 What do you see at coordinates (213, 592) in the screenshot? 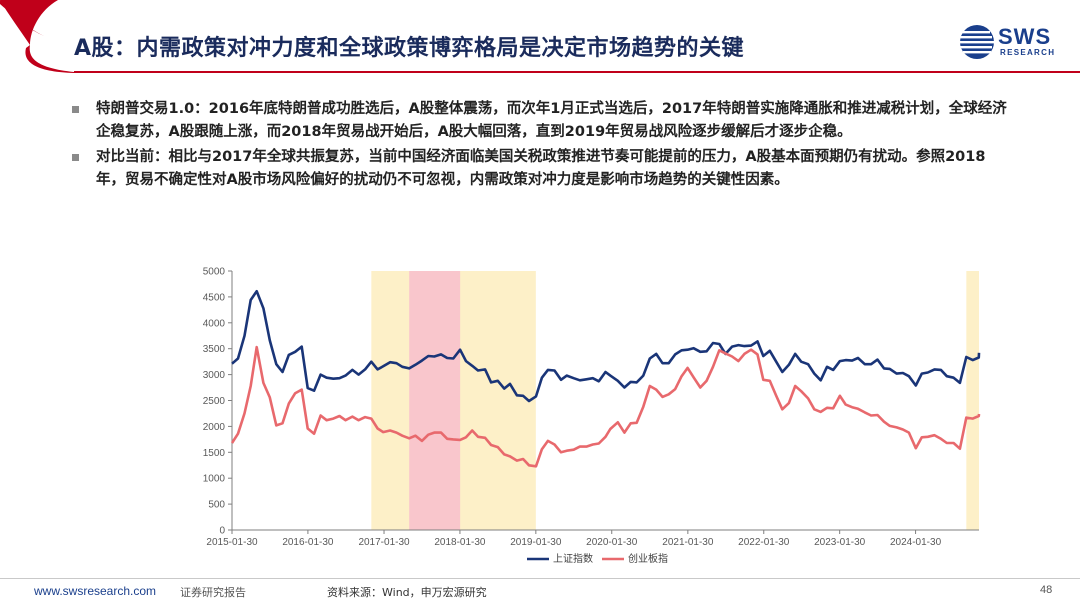
I see `footer-report-type: 证券研究报告` at bounding box center [213, 592].